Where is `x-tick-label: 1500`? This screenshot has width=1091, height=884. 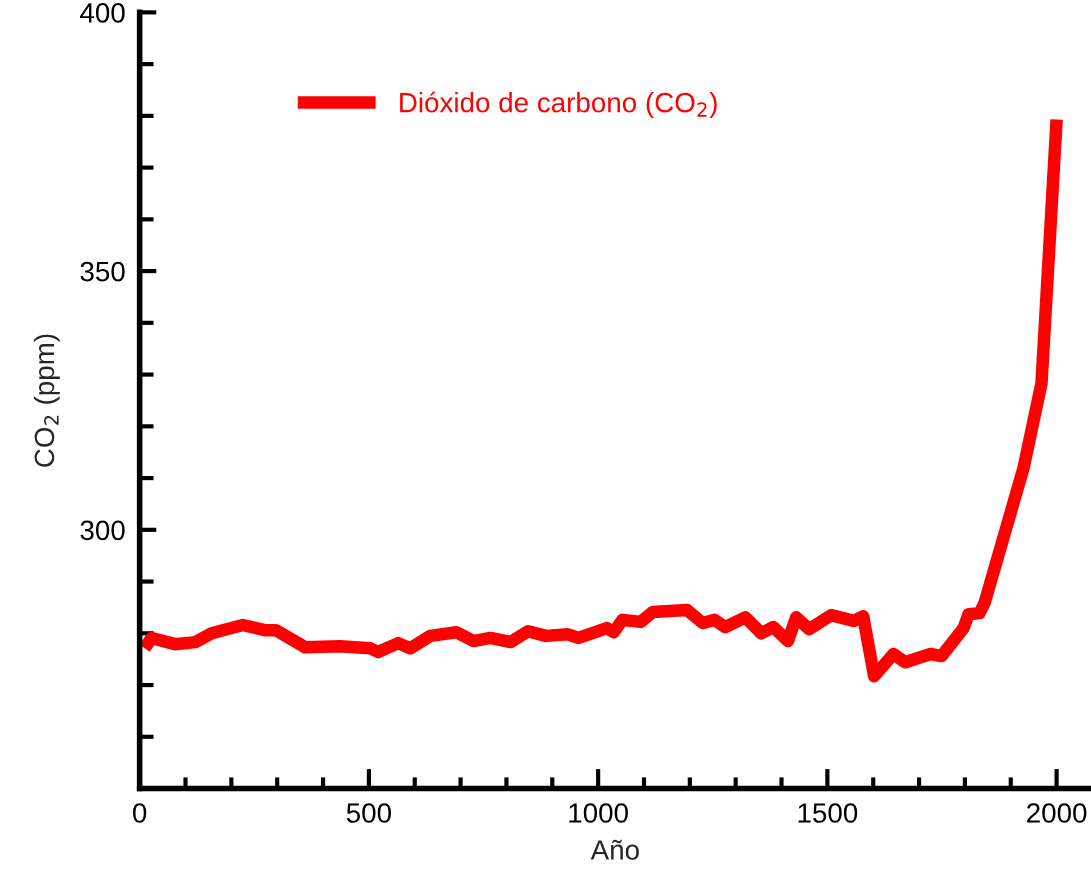
x-tick-label: 1500 is located at coordinates (828, 813).